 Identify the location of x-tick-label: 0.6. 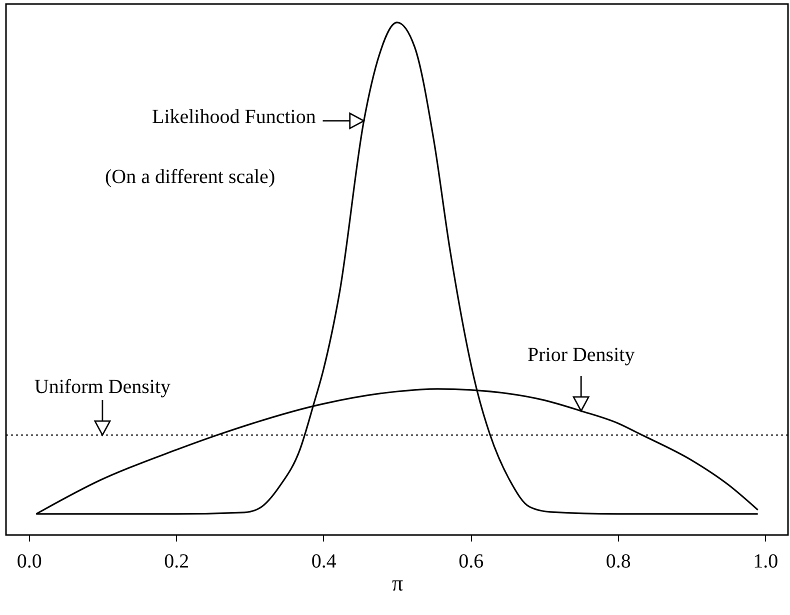
(471, 561).